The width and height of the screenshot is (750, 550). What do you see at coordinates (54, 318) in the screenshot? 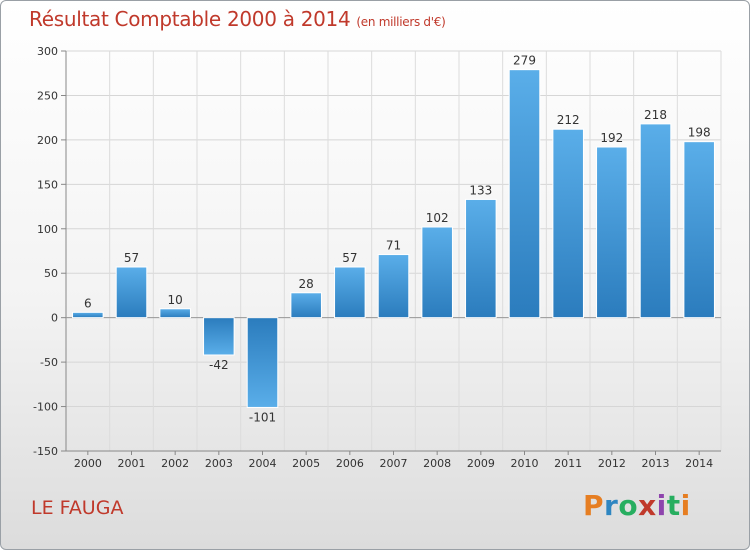
I see `y-tick-label: 0` at bounding box center [54, 318].